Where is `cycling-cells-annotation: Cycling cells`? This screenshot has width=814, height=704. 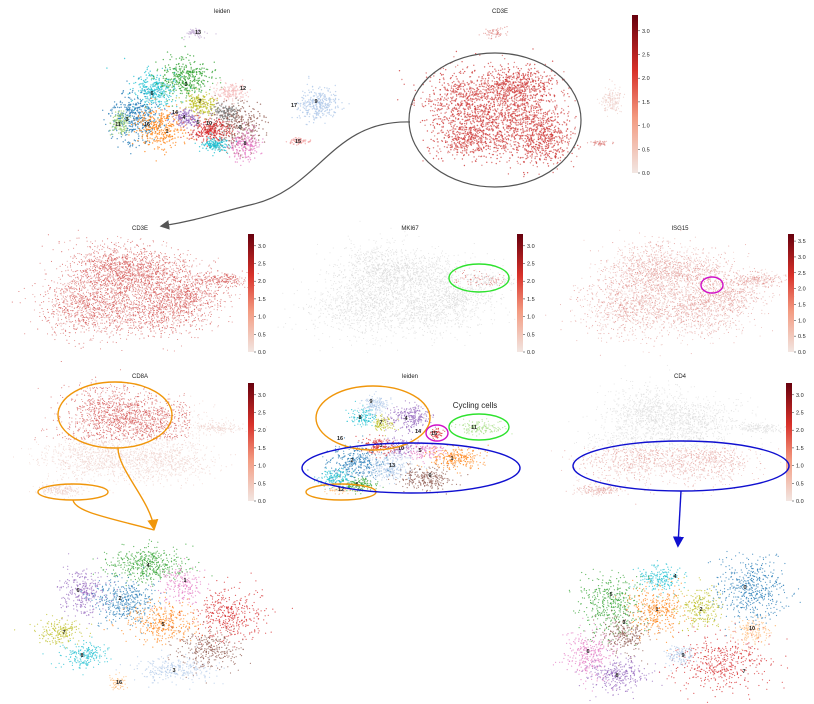
cycling-cells-annotation: Cycling cells is located at coordinates (475, 405).